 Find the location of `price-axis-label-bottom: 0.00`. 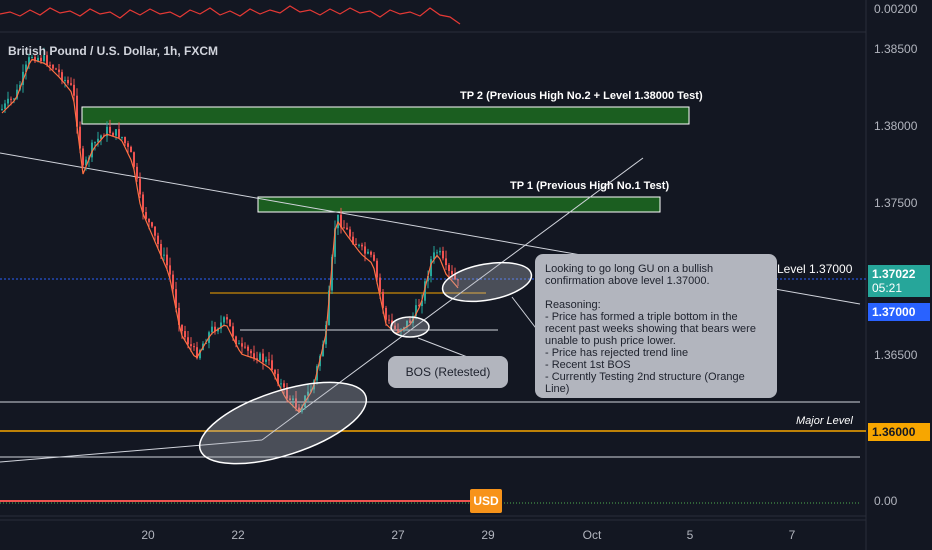

price-axis-label-bottom: 0.00 is located at coordinates (886, 501).